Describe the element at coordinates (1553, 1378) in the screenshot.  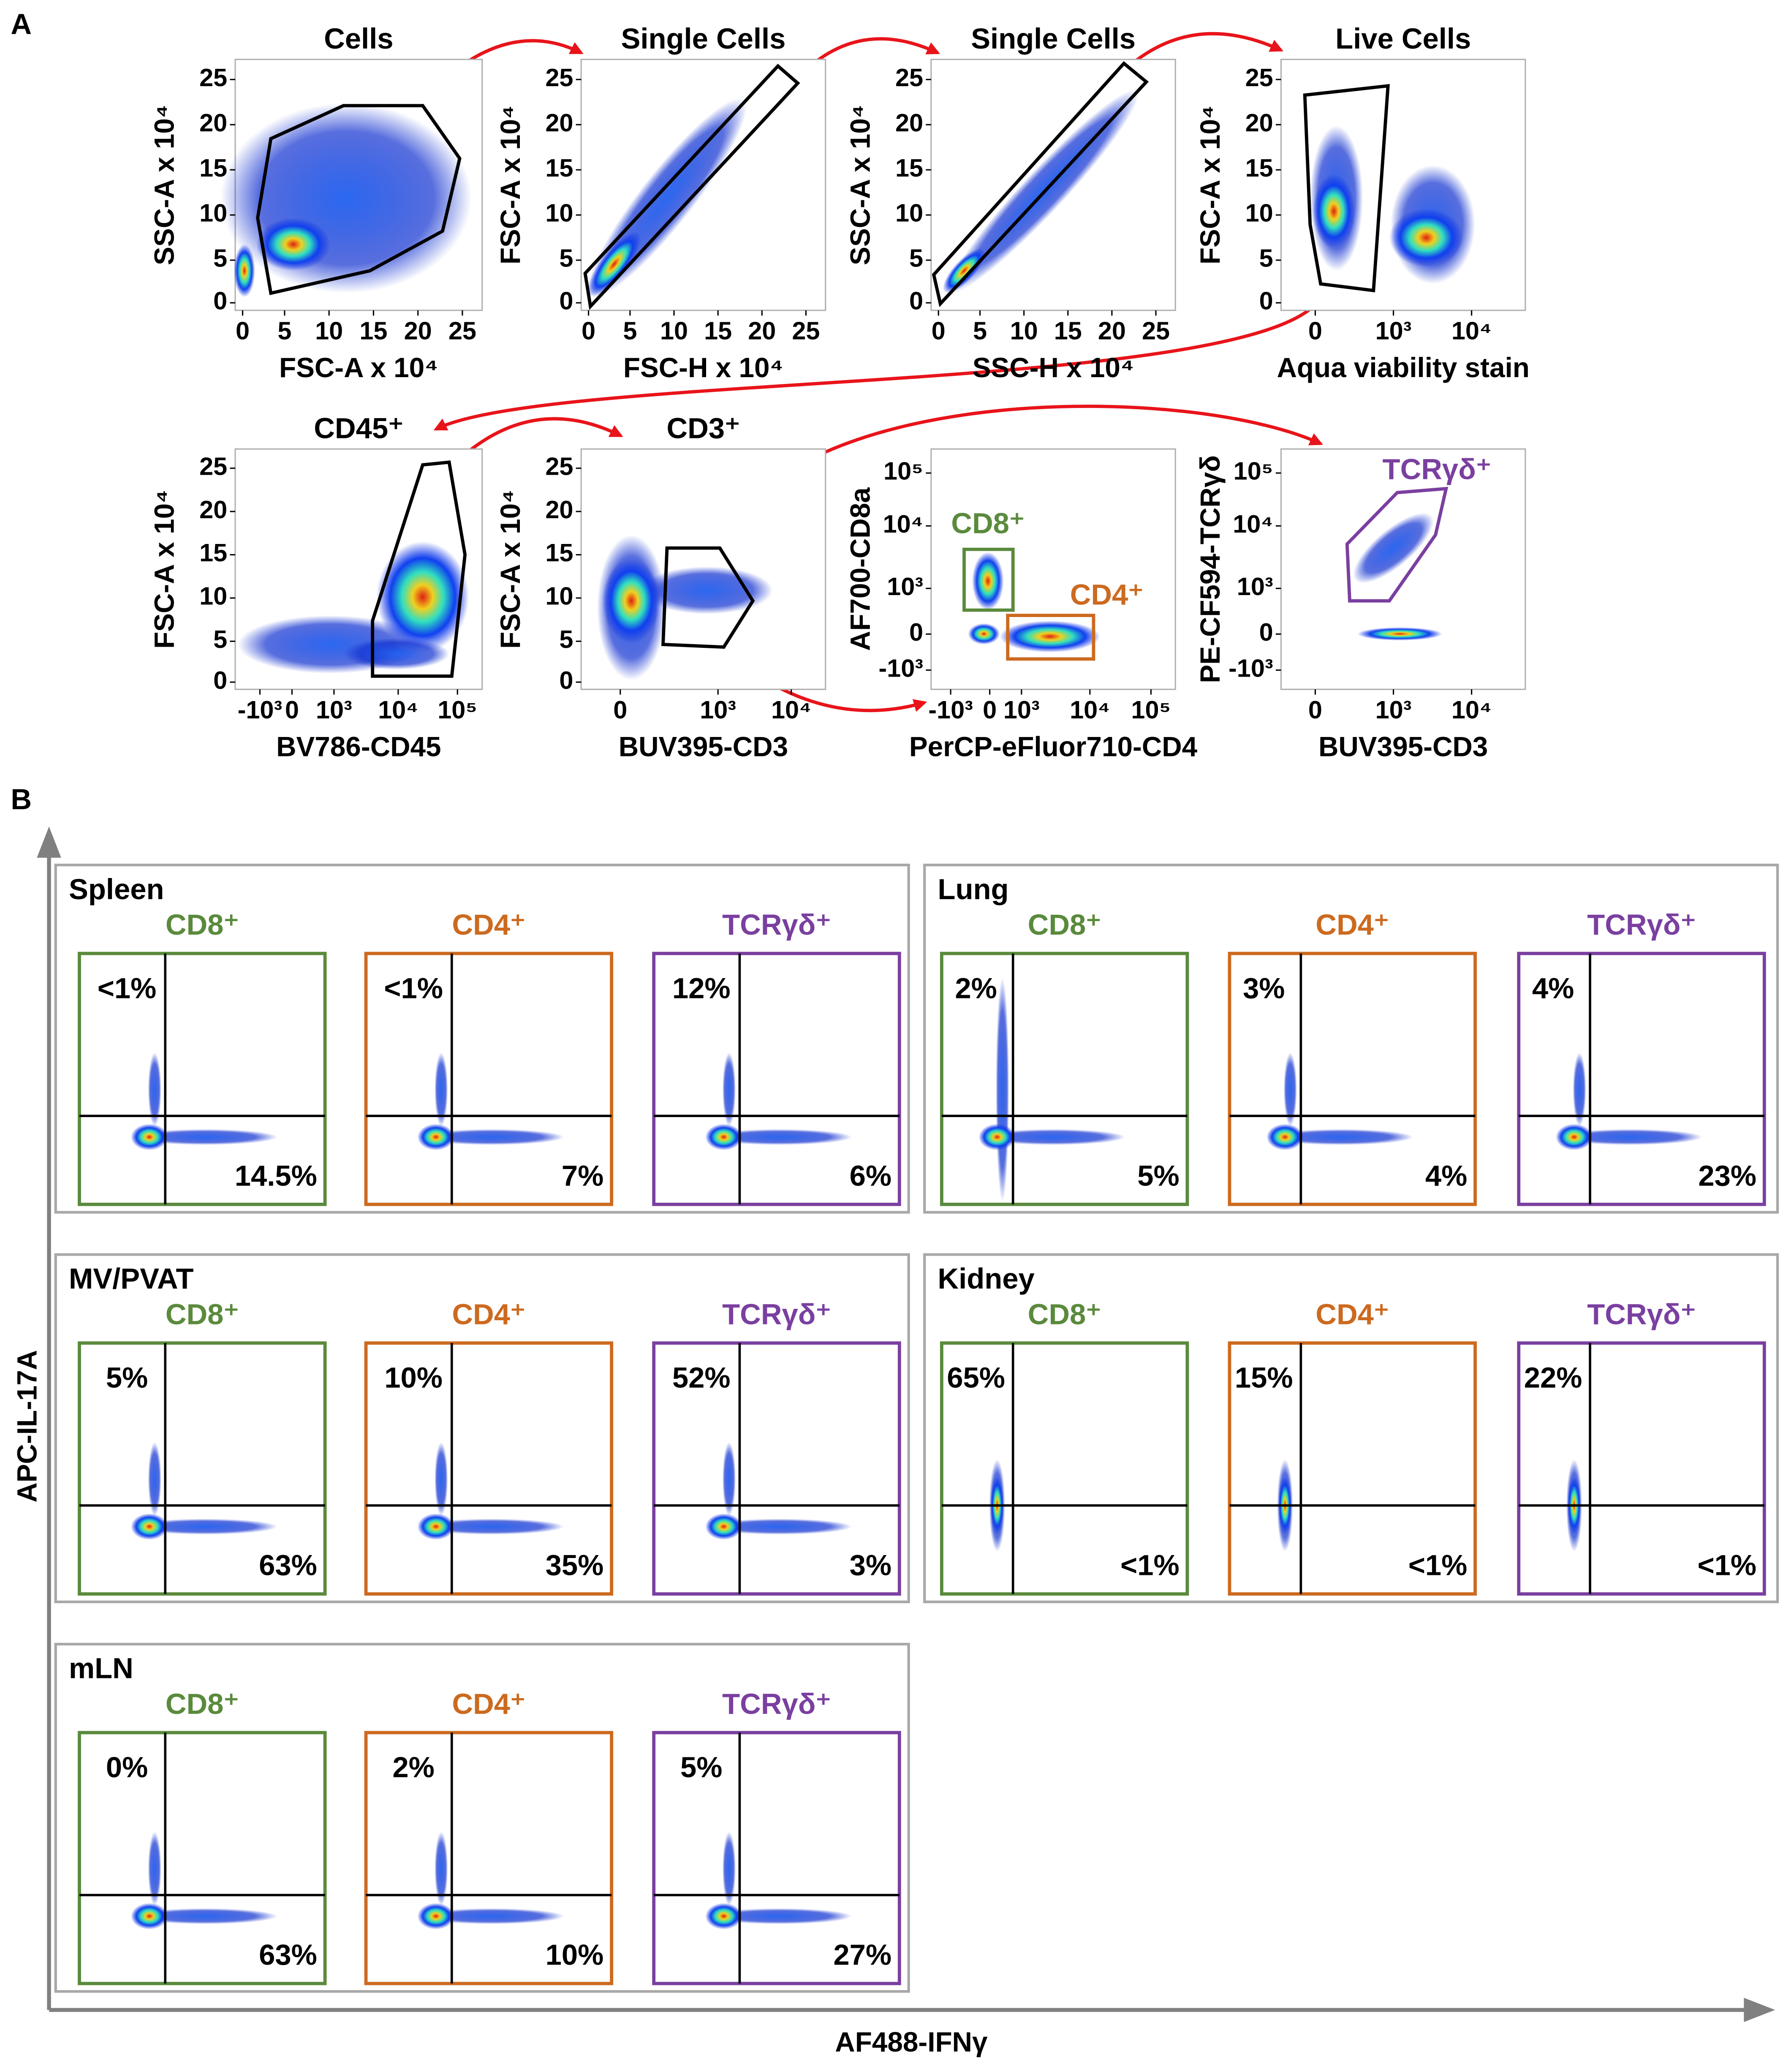
I see `percent-upper: 22%` at that location.